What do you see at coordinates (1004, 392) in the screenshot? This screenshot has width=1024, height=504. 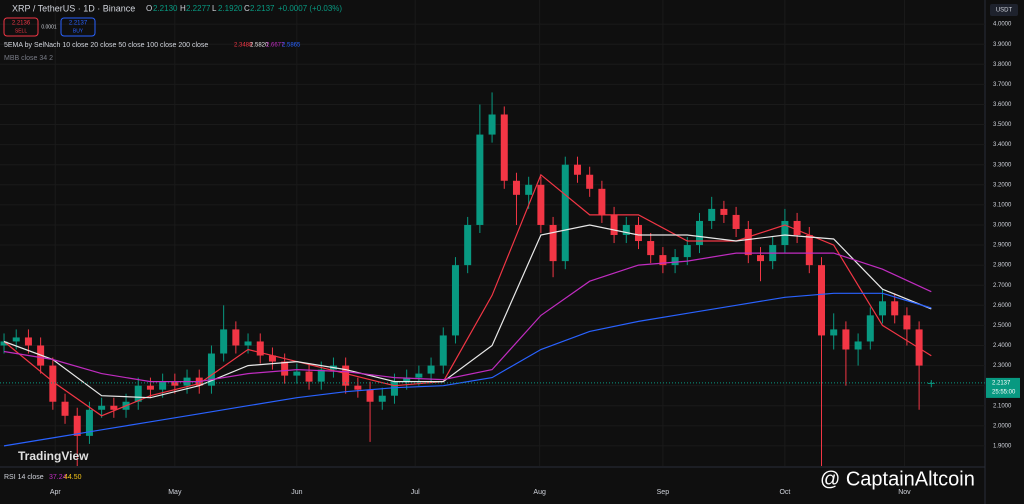 I see `countdown: 25:55:00` at bounding box center [1004, 392].